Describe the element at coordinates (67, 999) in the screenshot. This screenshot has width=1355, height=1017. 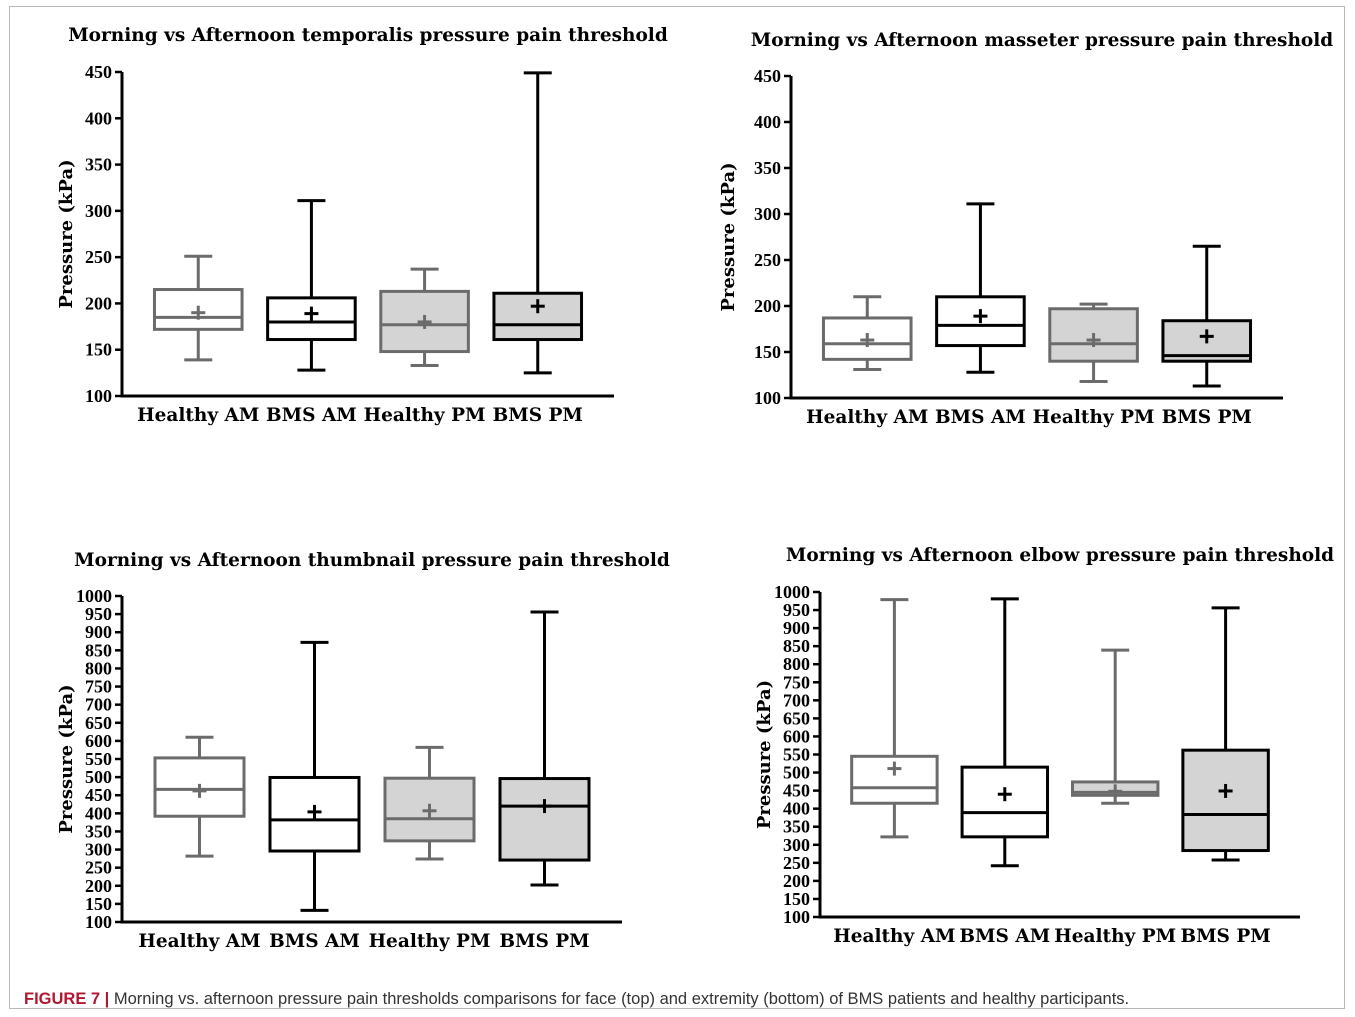
I see `figure-label: FIGURE 7 |` at that location.